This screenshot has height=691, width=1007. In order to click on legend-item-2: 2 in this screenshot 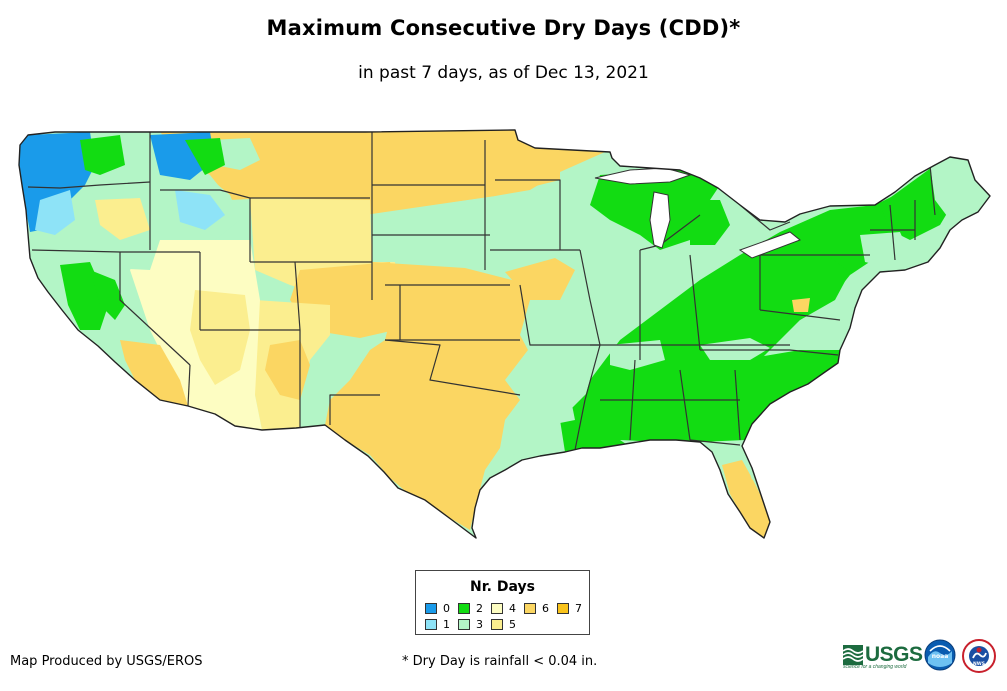, I will do `click(470, 608)`.